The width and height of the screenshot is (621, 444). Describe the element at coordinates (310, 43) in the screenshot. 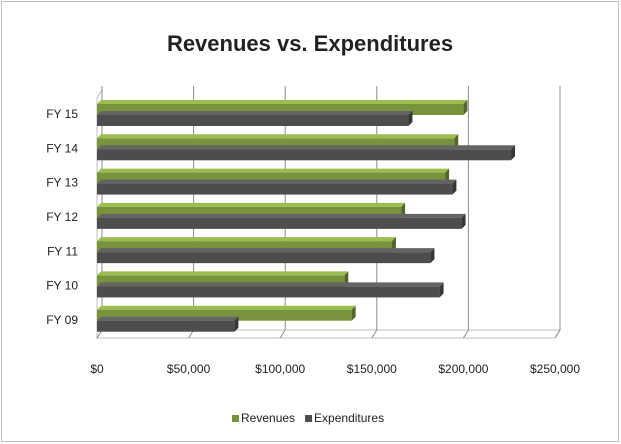

I see `chart-title: Revenues vs. Expenditures` at that location.